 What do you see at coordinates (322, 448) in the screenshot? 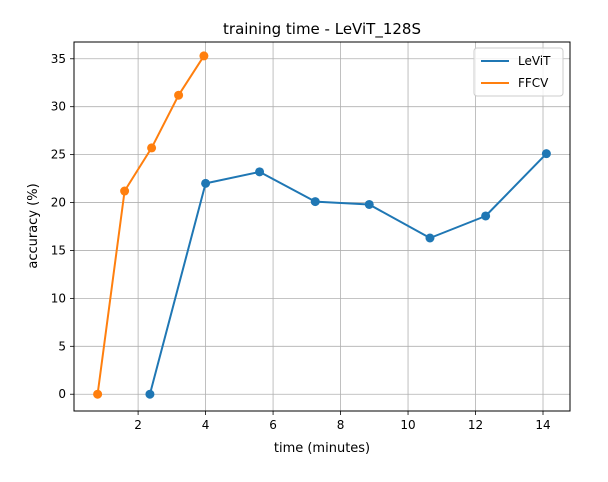
I see `x-axis-label: time (minutes)` at bounding box center [322, 448].